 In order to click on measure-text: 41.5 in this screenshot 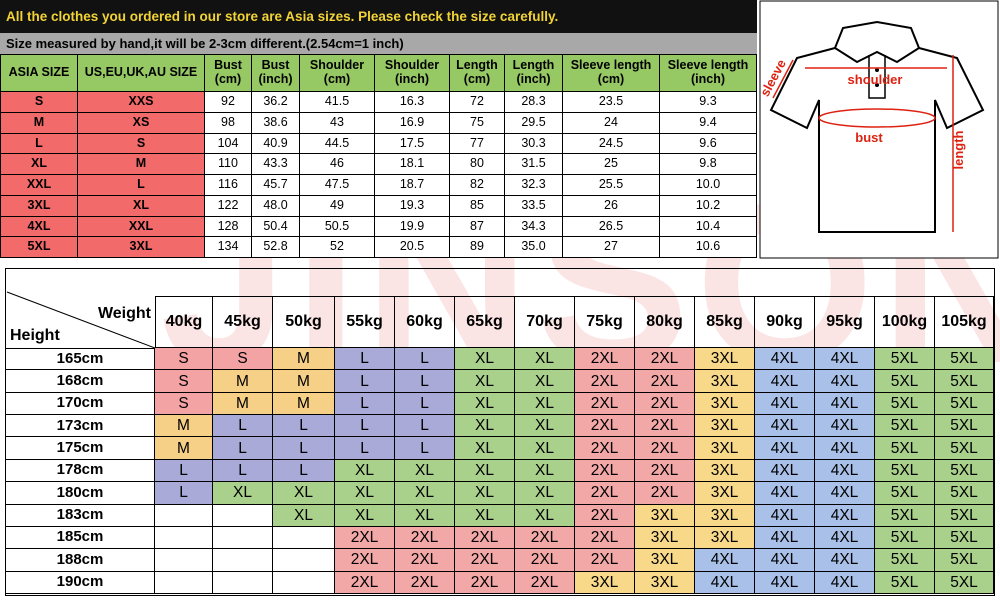, I will do `click(337, 101)`.